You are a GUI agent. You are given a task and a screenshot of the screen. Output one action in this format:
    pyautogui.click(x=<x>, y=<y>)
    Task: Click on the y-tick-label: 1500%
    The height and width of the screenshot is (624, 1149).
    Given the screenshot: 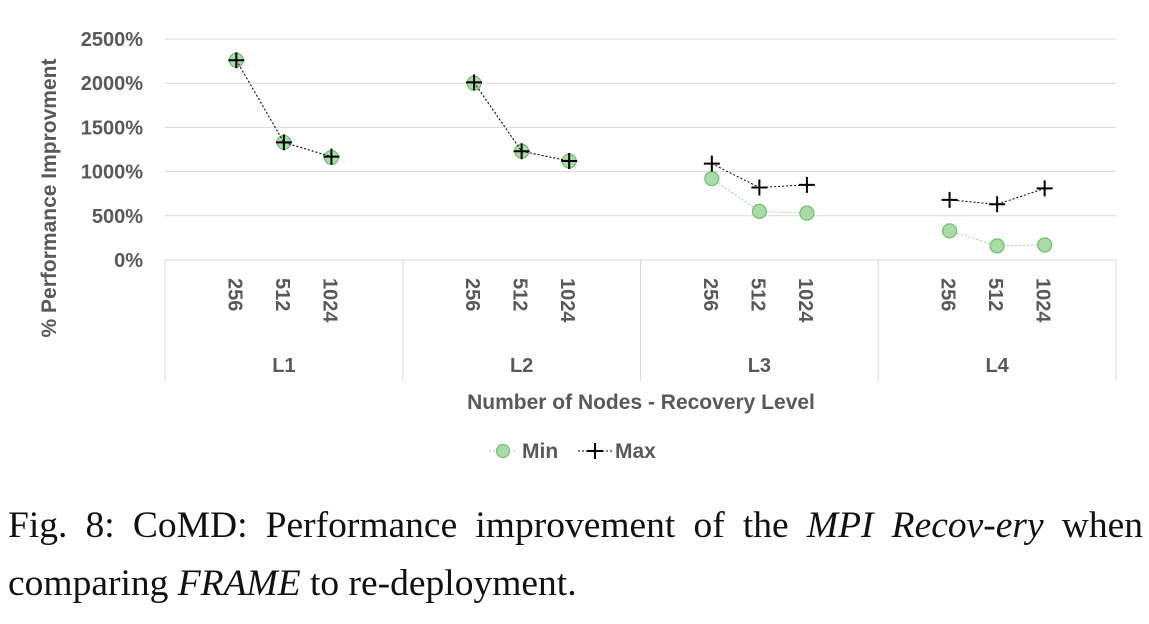 What is the action you would take?
    pyautogui.click(x=112, y=128)
    